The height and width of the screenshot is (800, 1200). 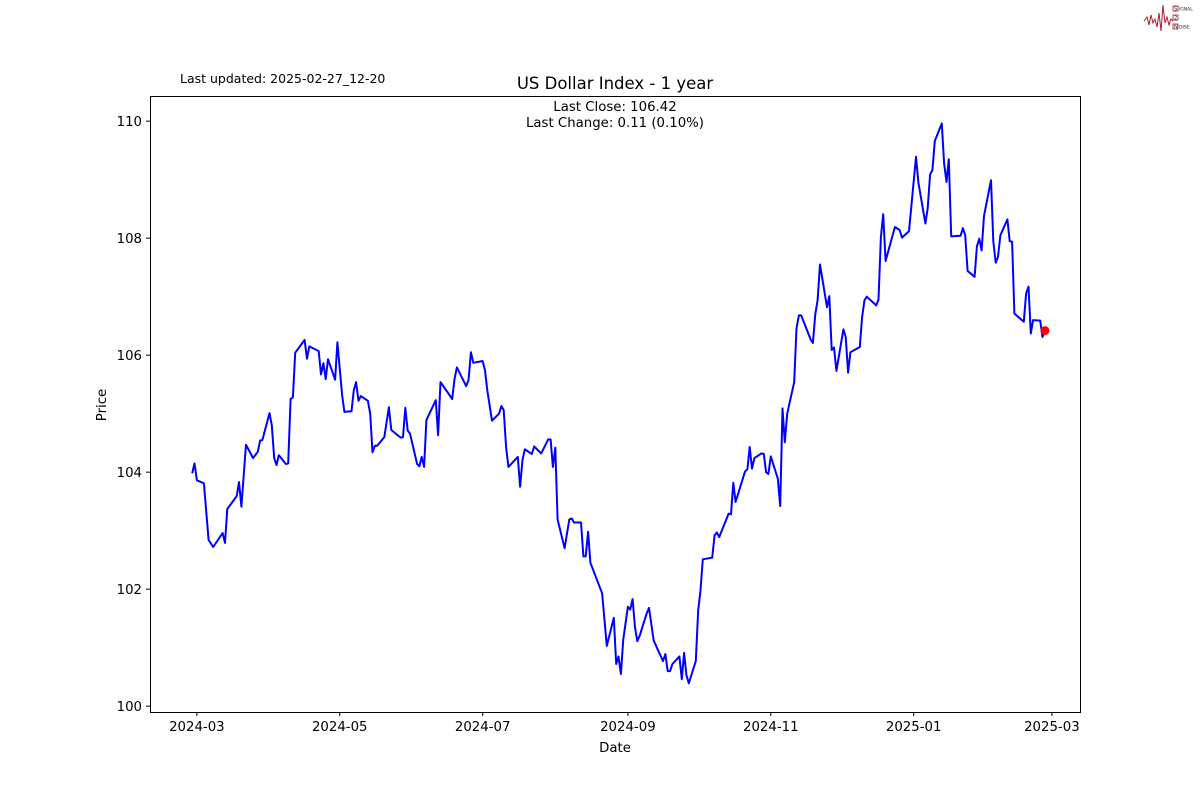 What do you see at coordinates (1175, 10) in the screenshot?
I see `svg-text: S` at bounding box center [1175, 10].